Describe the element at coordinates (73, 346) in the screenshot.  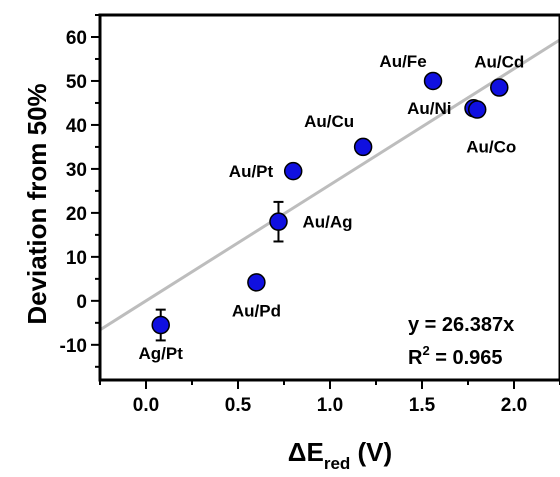
I see `y-tick-label: -10` at that location.